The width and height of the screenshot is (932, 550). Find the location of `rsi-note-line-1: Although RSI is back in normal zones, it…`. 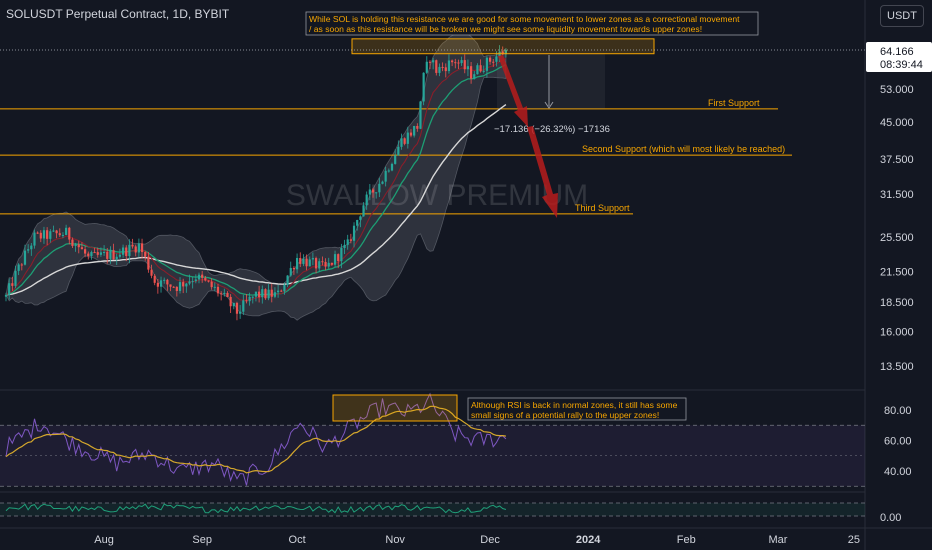

rsi-note-line-1: Although RSI is back in normal zones, it… is located at coordinates (574, 405).